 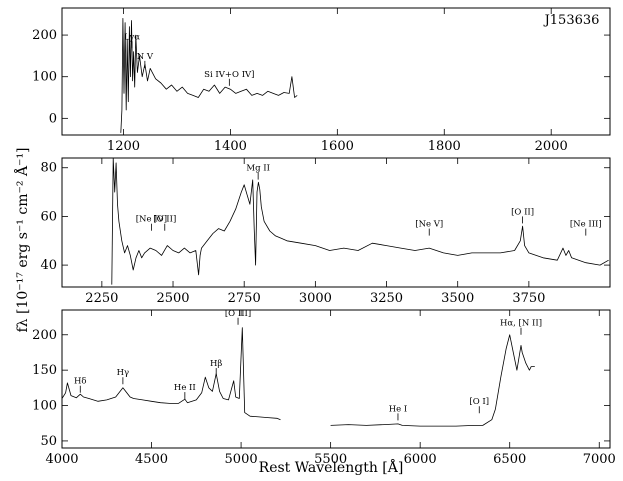 What do you see at coordinates (145, 57) in the screenshot?
I see `line-label: N V` at bounding box center [145, 57].